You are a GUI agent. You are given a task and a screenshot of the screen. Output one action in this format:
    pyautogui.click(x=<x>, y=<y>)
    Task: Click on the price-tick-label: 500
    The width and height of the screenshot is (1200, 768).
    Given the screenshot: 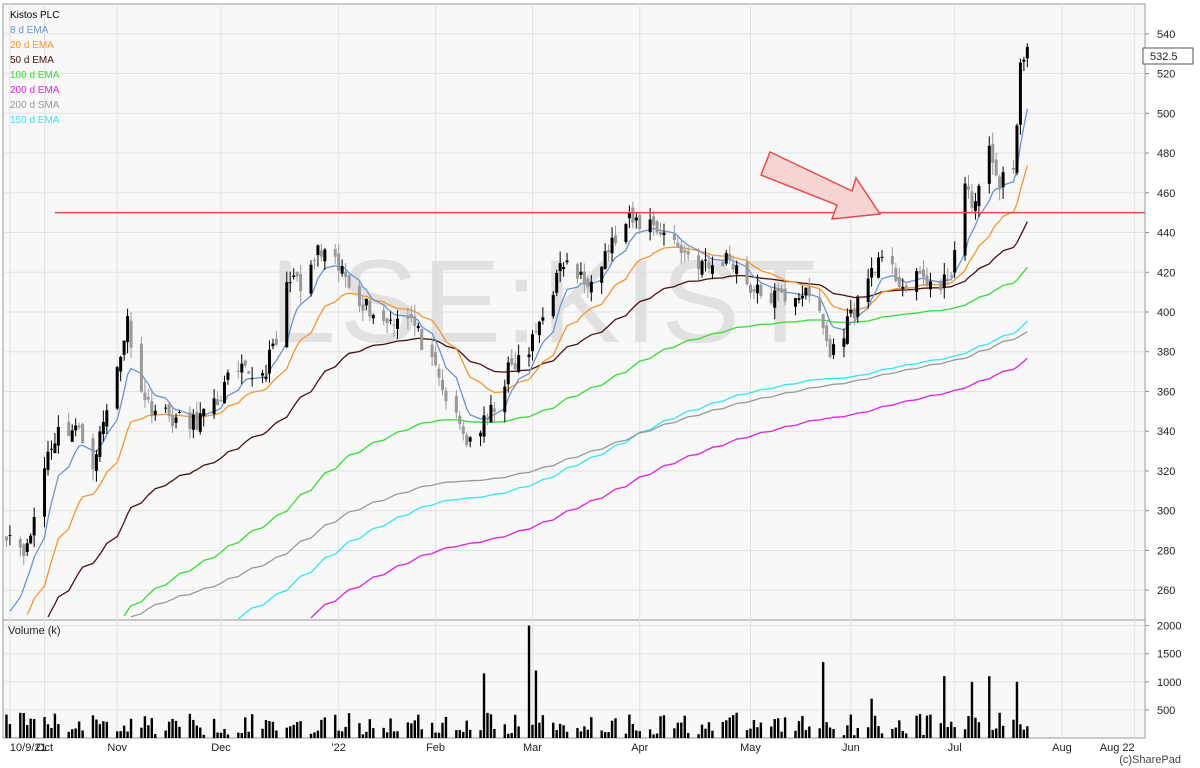 What is the action you would take?
    pyautogui.click(x=1166, y=114)
    